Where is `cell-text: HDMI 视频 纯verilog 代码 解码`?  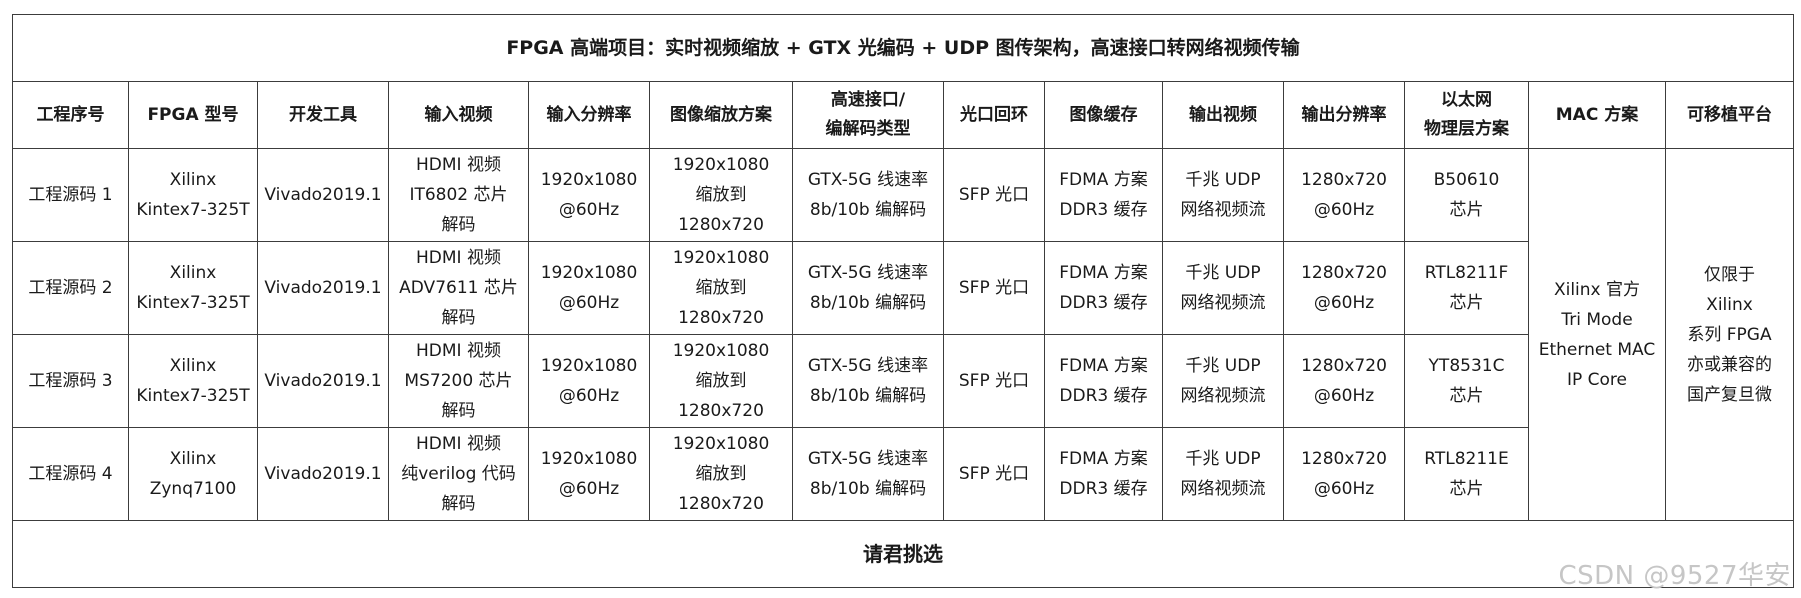 cell-text: HDMI 视频 纯verilog 代码 解码 is located at coordinates (458, 474).